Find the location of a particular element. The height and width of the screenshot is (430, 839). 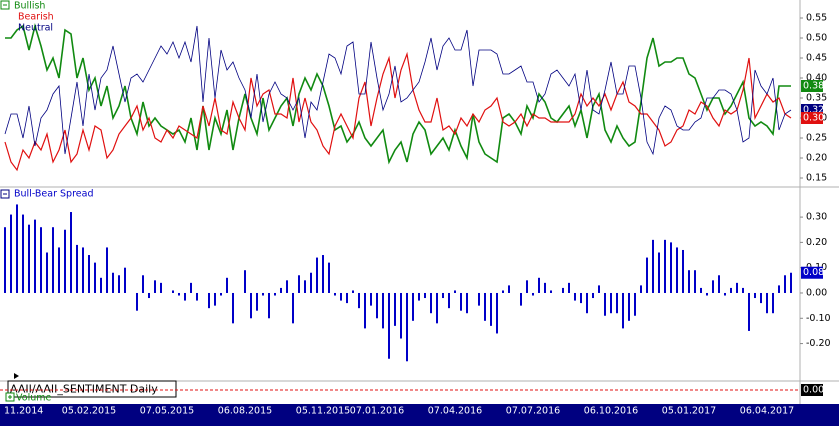

y-tick-label: 0.50 is located at coordinates (816, 38).